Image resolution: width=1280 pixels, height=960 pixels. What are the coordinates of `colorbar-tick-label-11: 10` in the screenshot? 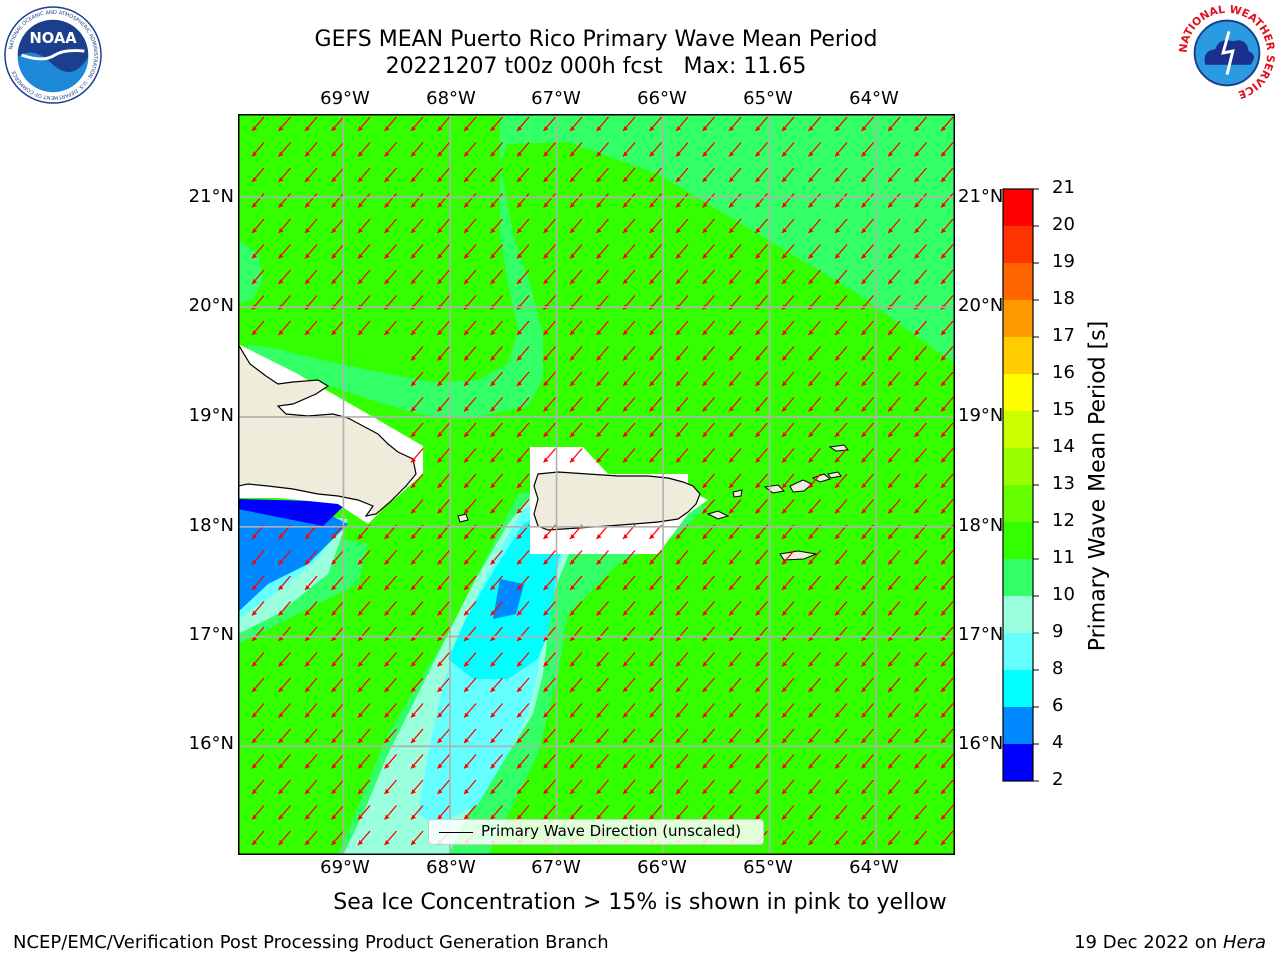 It's located at (1063, 594).